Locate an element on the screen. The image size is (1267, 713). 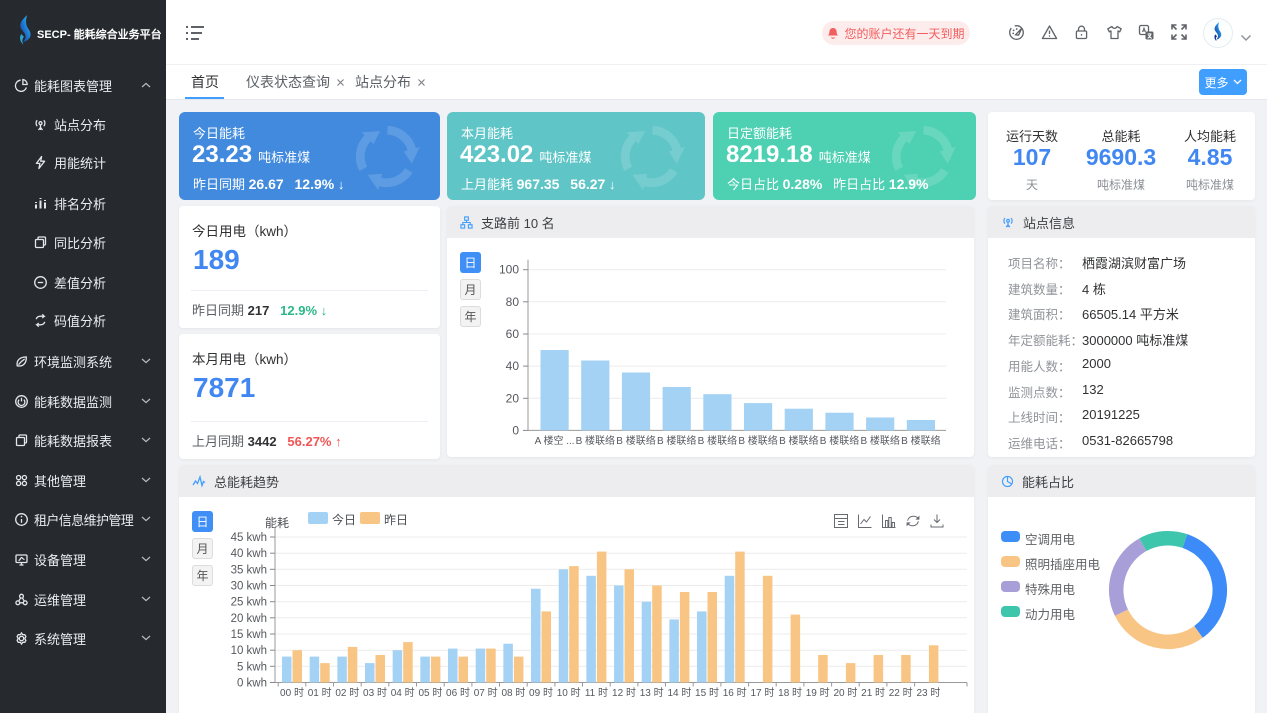
svg-text: 40 is located at coordinates (513, 366).